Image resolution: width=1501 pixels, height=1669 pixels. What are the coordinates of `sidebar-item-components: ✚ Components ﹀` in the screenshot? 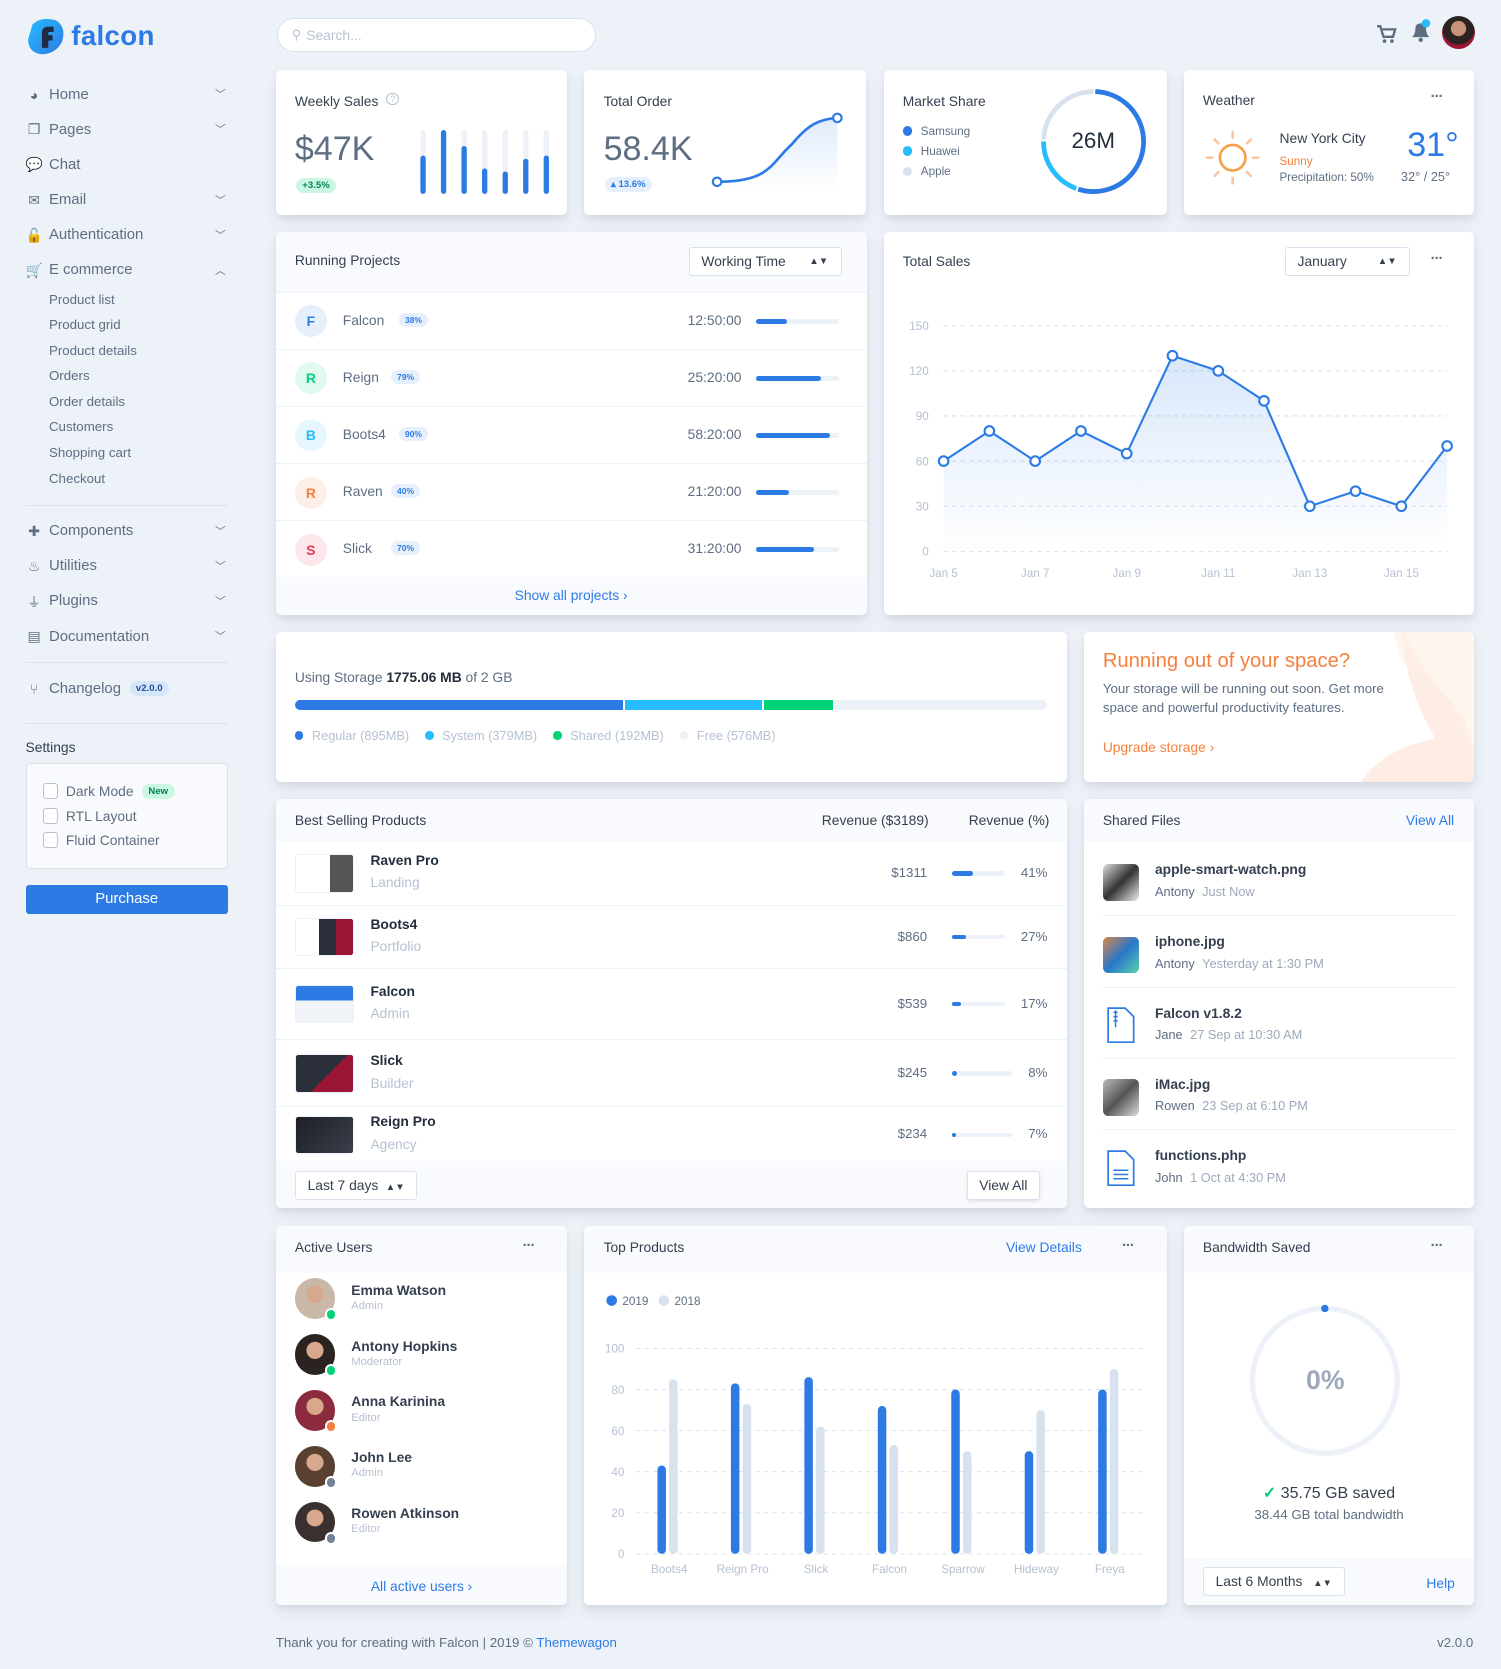 It's located at (127, 530).